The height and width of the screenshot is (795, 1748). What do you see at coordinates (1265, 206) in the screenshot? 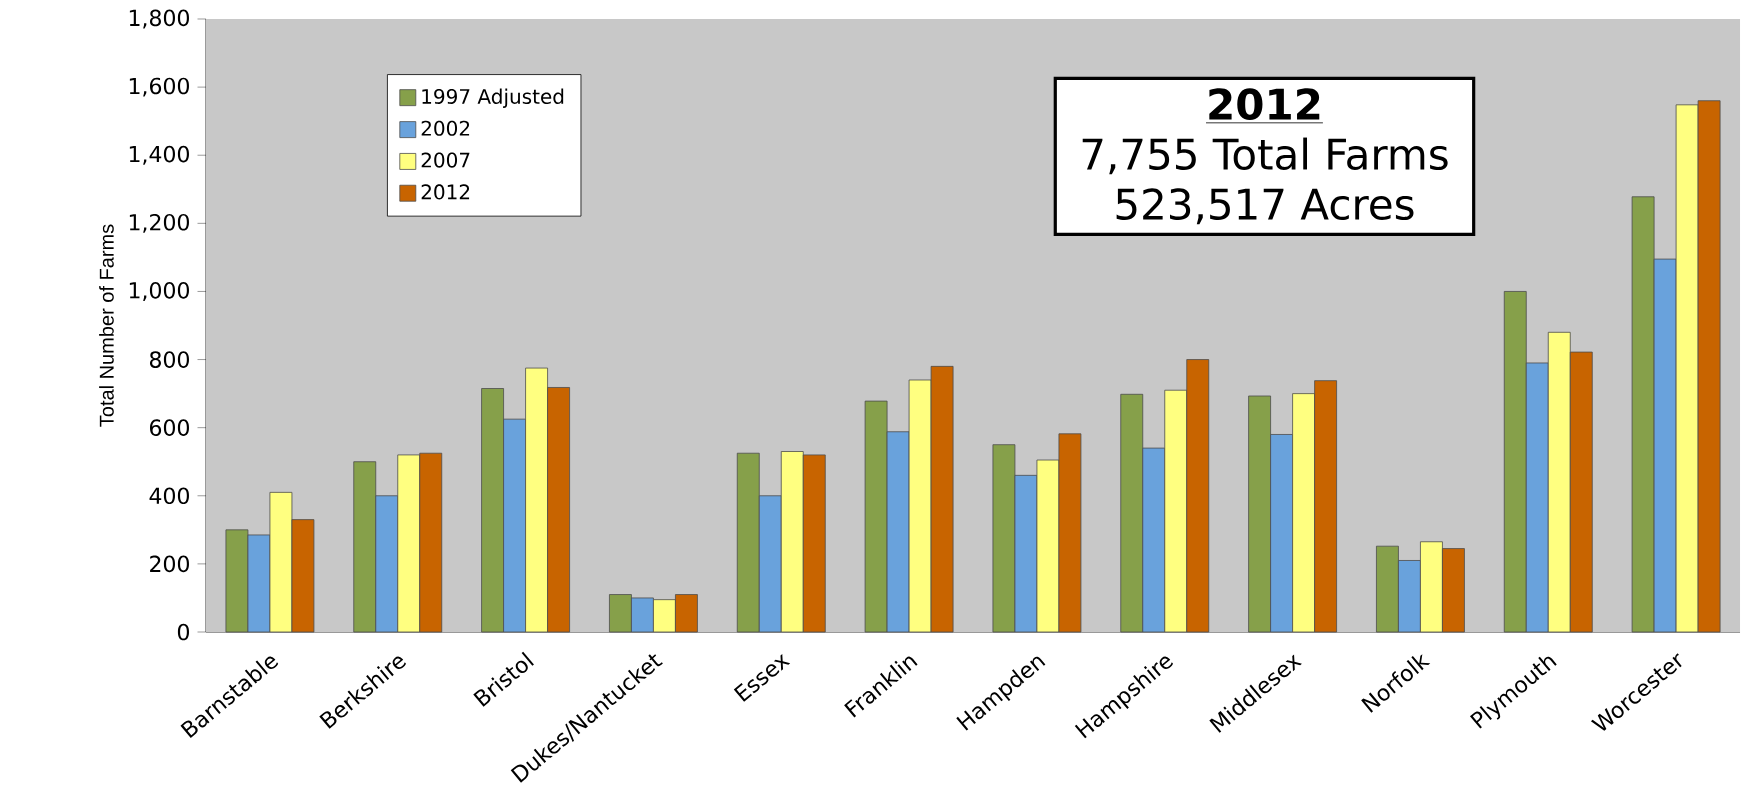
I see `annotation: 523,517 Acres` at bounding box center [1265, 206].